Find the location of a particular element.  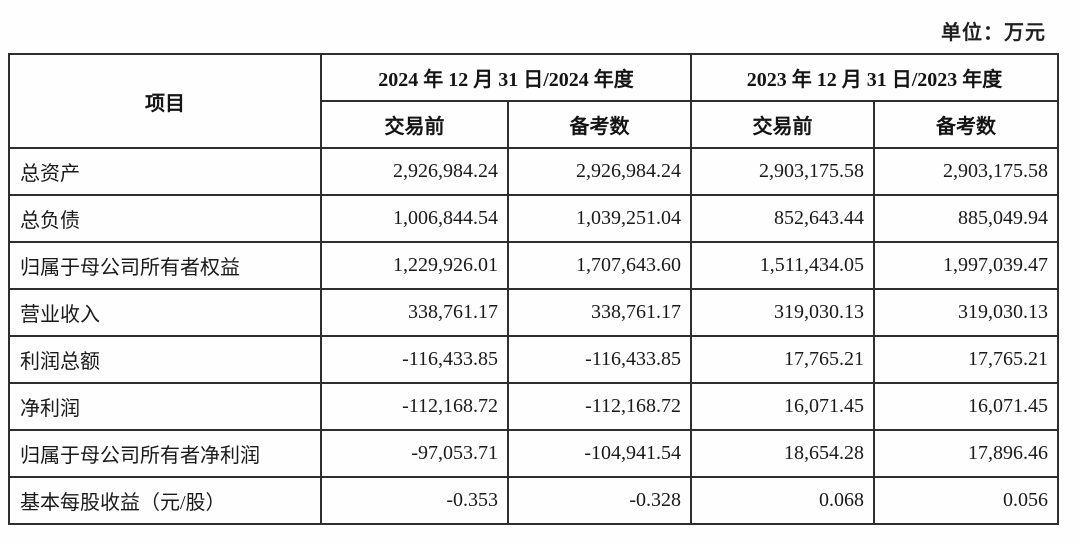

row-label: 总负债 is located at coordinates (165, 218).